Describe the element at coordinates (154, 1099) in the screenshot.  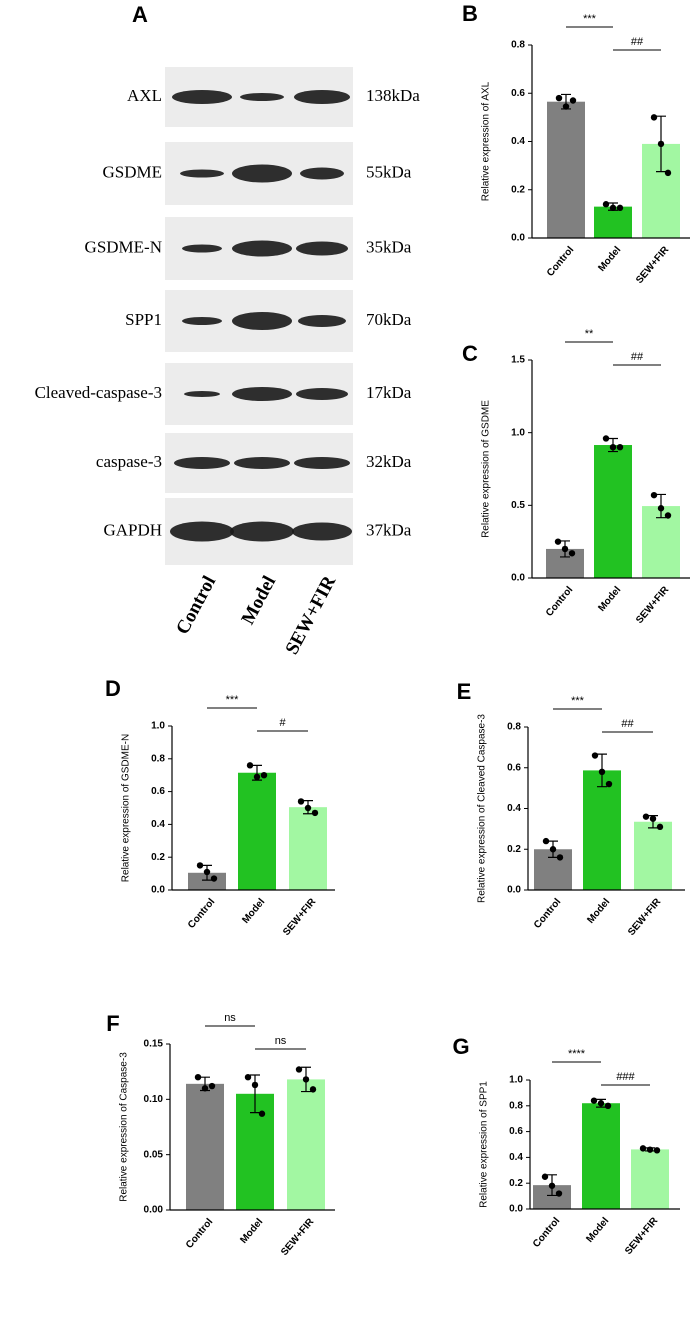
I see `y-tick-label: 0.10` at that location.